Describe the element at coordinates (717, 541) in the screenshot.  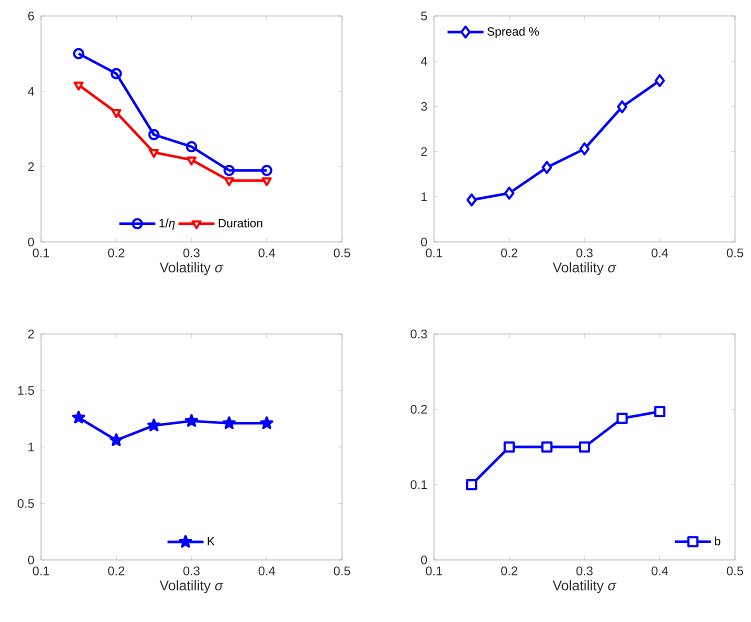
I see `legend-label: b` at that location.